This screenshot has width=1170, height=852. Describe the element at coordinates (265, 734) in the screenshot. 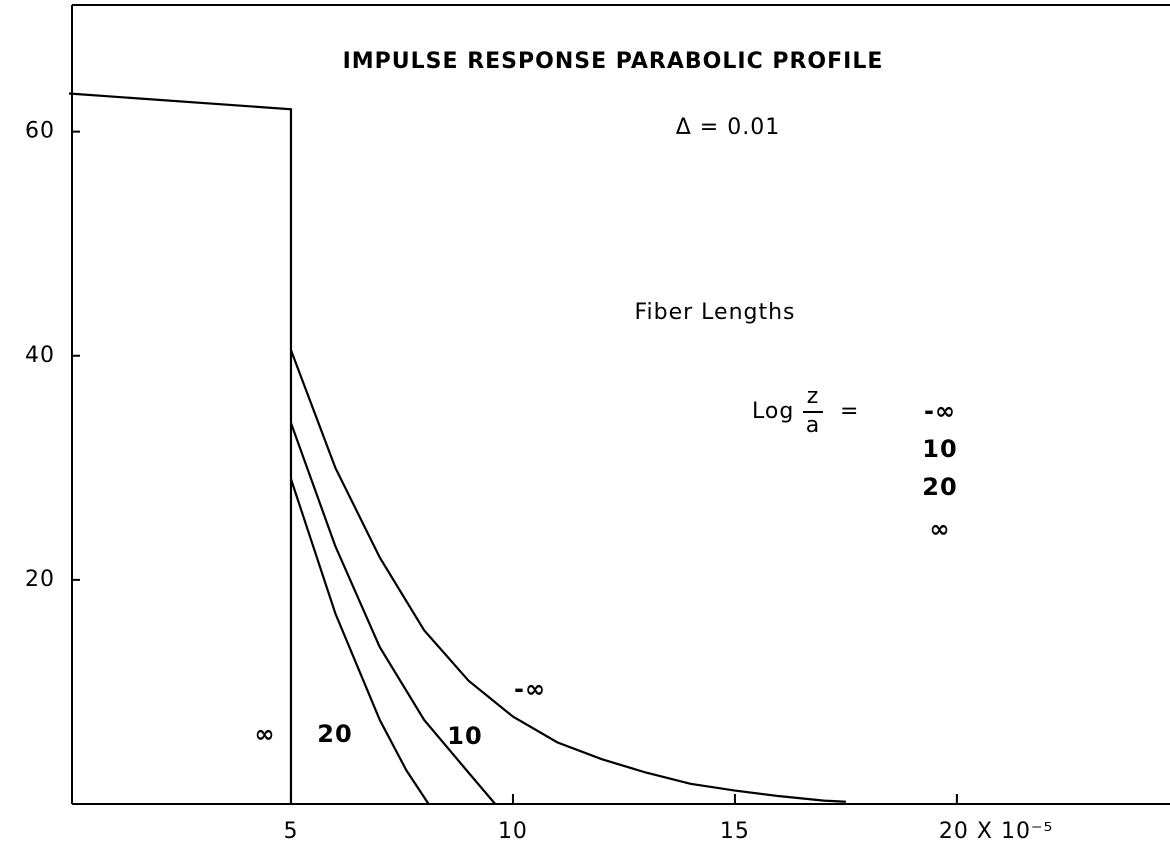

I see `curve-label: ∞` at that location.